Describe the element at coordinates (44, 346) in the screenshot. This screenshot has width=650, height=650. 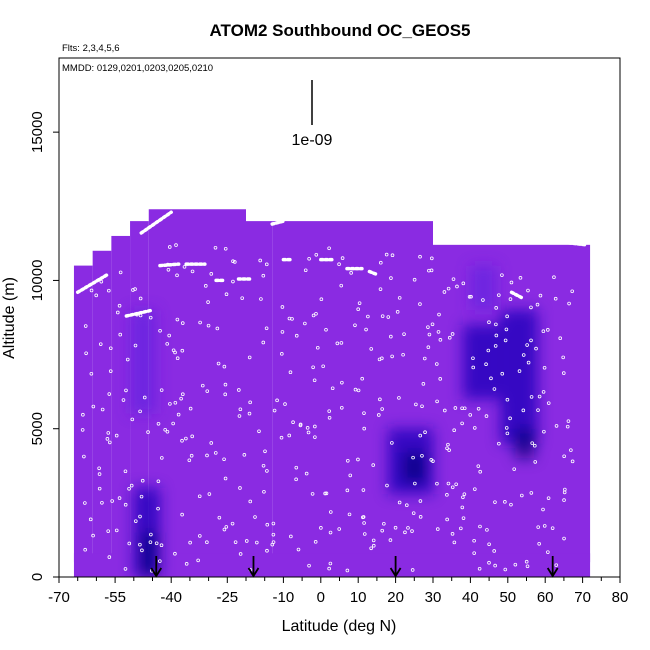
I see `y-axis: 0 5000 10000 15000` at that location.